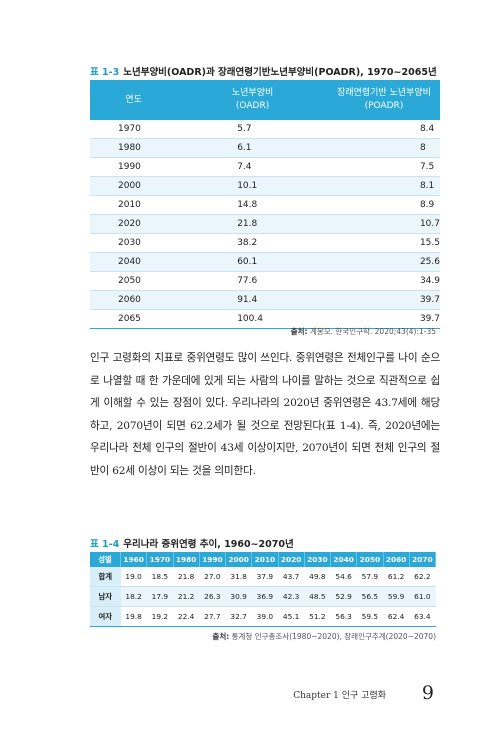  Describe the element at coordinates (383, 319) in the screenshot. I see `cell-poadr: 39.7` at that location.